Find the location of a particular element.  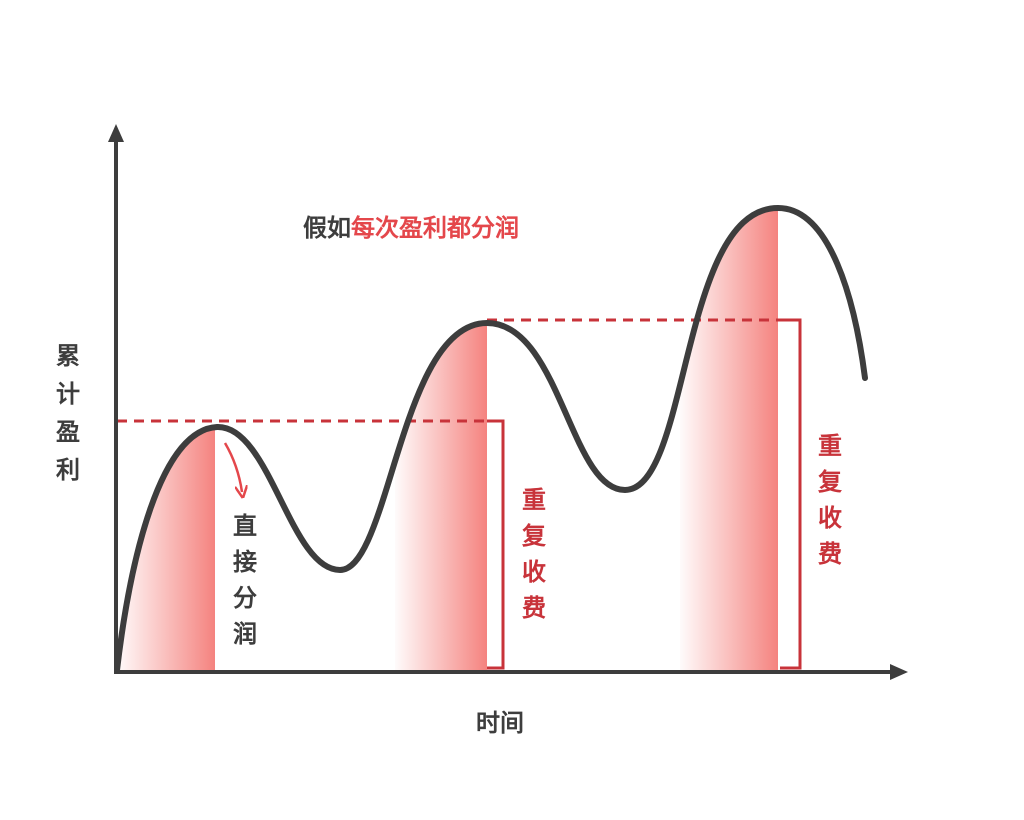

y-axis-arrow-icon is located at coordinates (116, 133).